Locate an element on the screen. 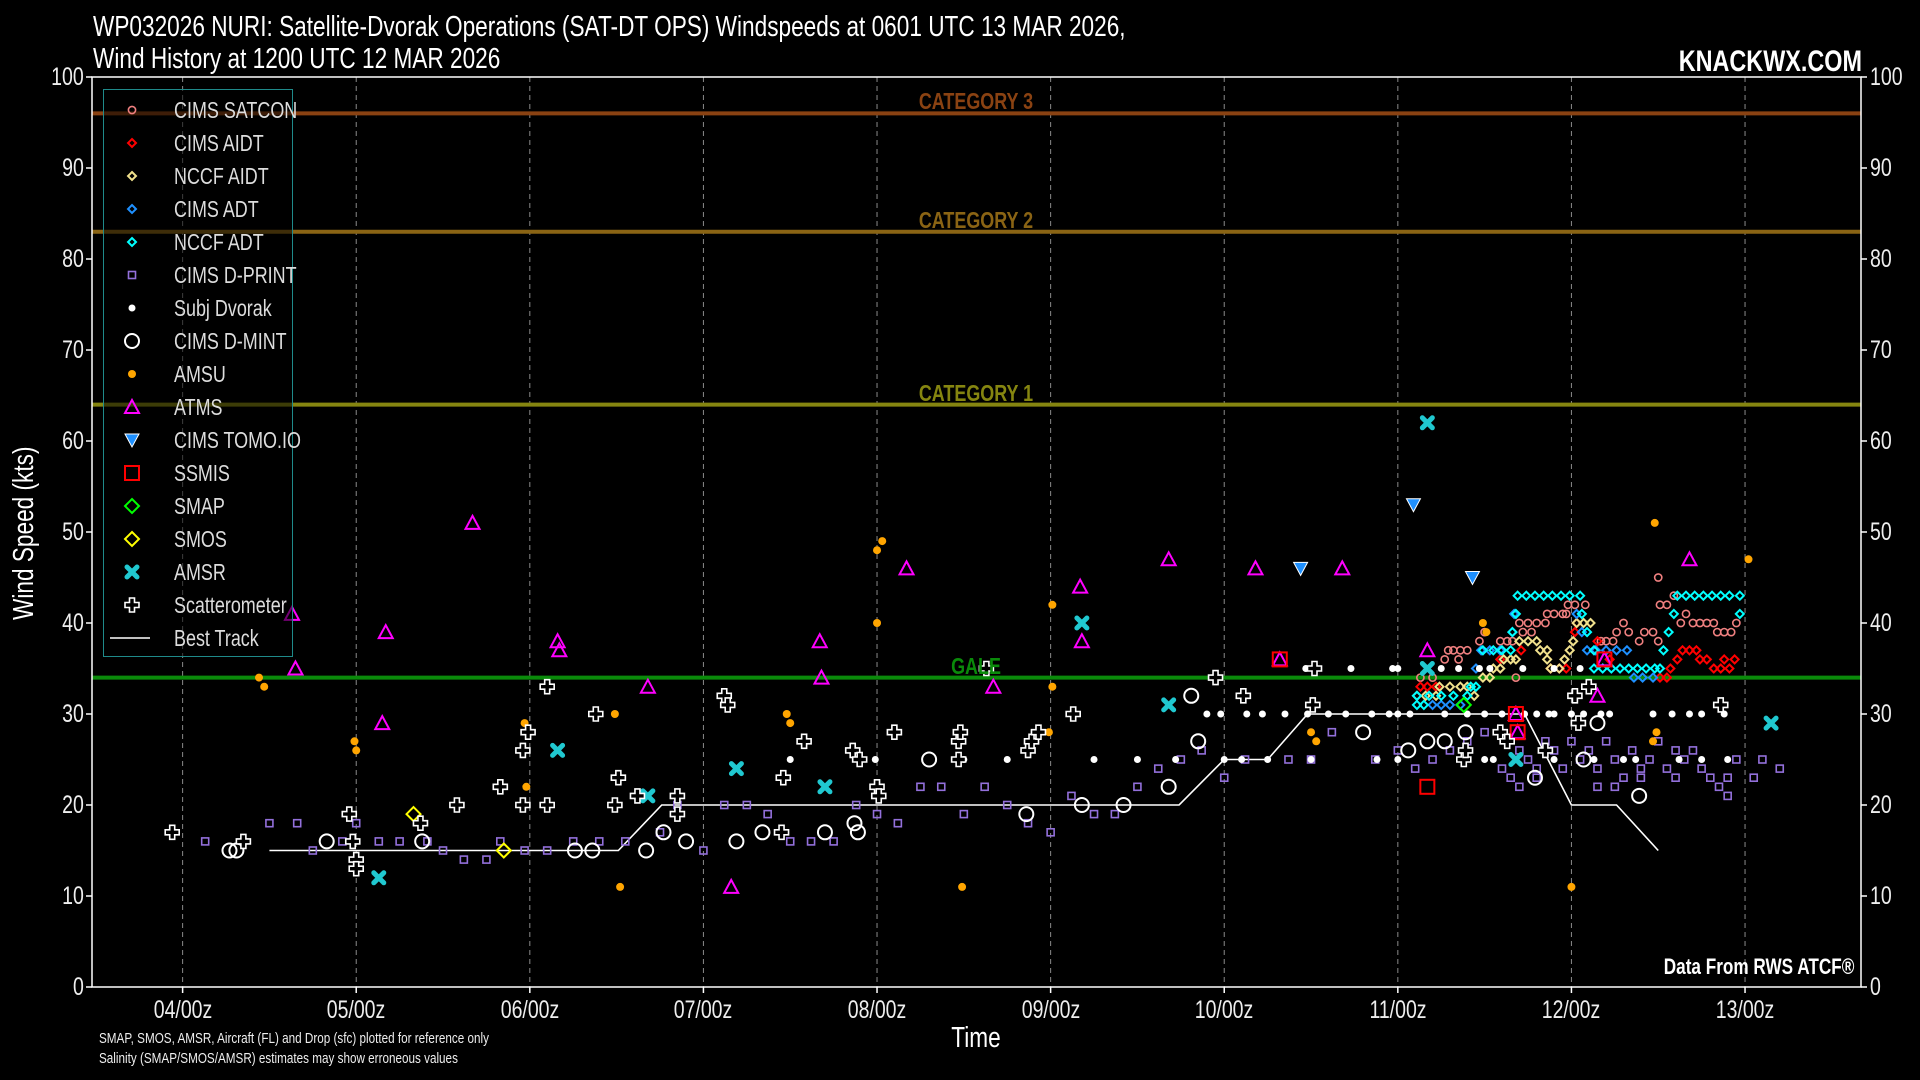 The height and width of the screenshot is (1080, 1920). legend-item-cims-d-mint: CIMS D-MINT is located at coordinates (197, 341).